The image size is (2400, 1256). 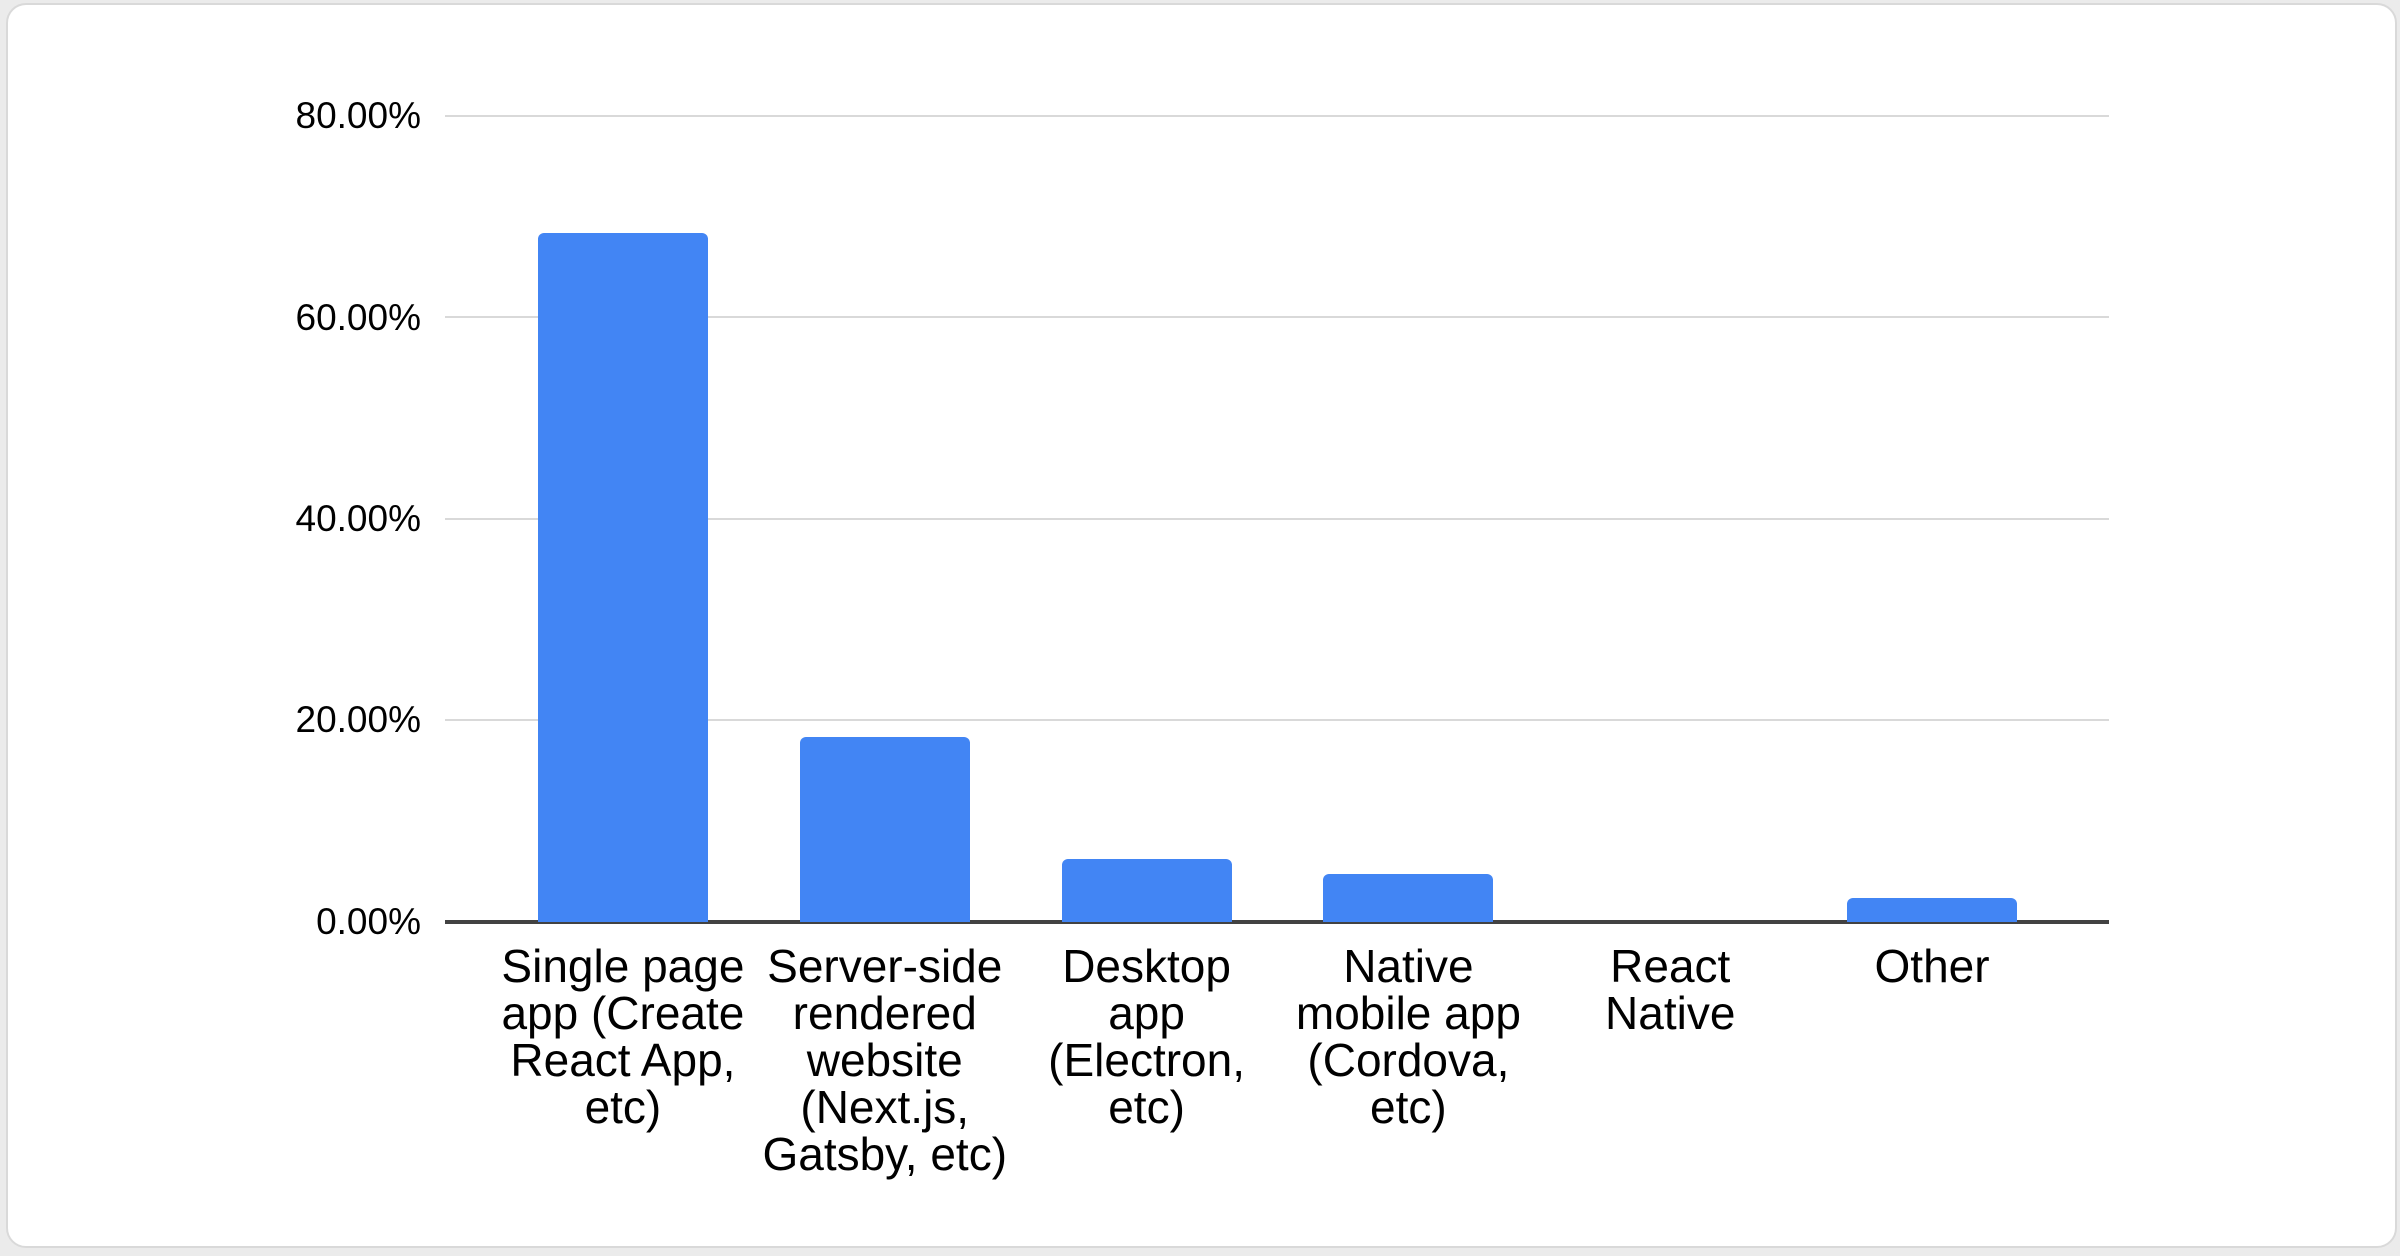 I want to click on gridline-80-percent, so click(x=1277, y=116).